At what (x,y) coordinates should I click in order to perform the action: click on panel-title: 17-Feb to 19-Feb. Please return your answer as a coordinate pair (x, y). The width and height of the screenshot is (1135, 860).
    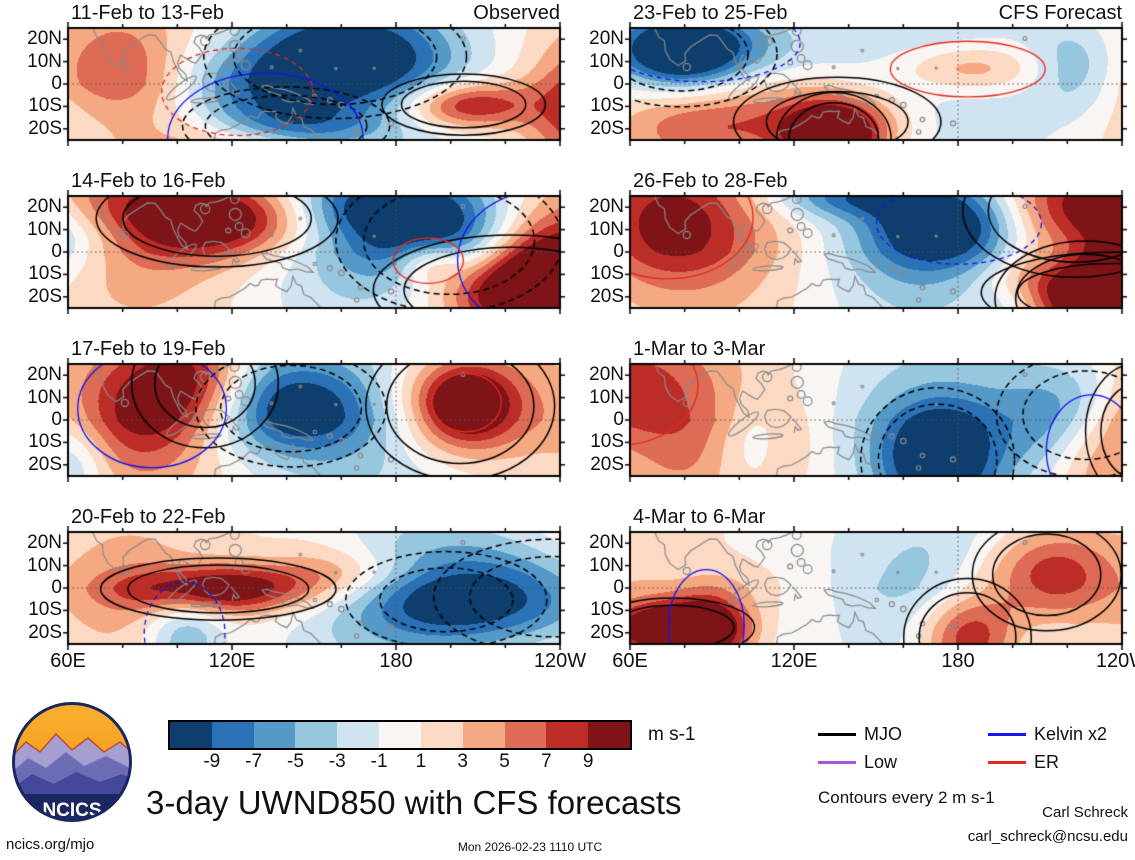
    Looking at the image, I should click on (148, 349).